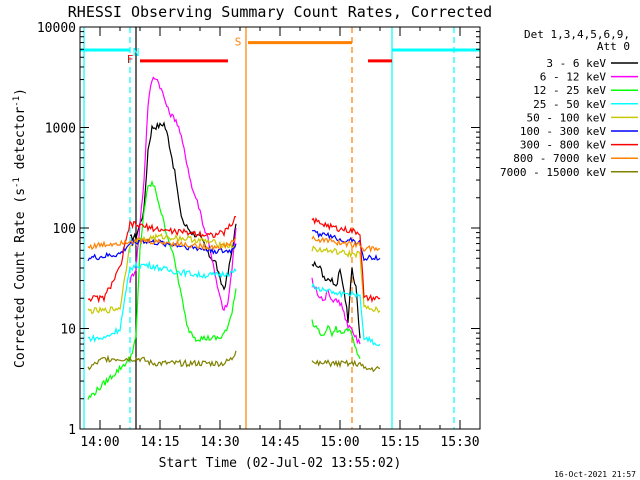  What do you see at coordinates (559, 158) in the screenshot?
I see `legend-entry-label: 800 - 7000 keV` at bounding box center [559, 158].